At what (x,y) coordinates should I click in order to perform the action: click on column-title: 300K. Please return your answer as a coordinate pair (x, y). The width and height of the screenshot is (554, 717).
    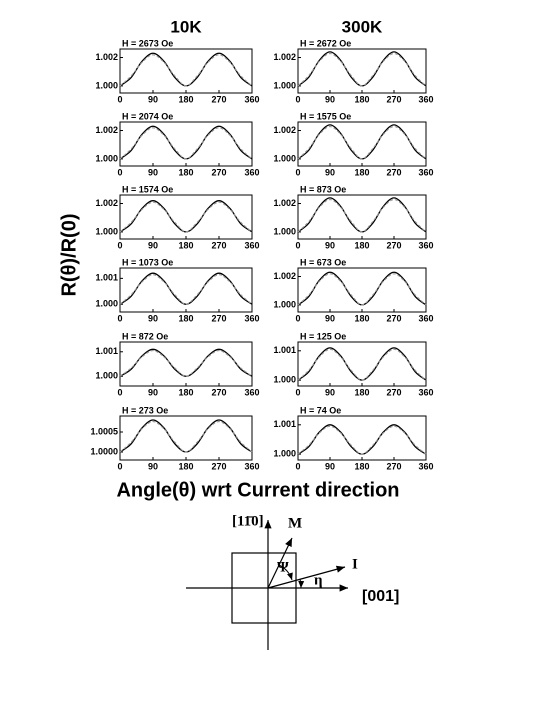
    Looking at the image, I should click on (362, 26).